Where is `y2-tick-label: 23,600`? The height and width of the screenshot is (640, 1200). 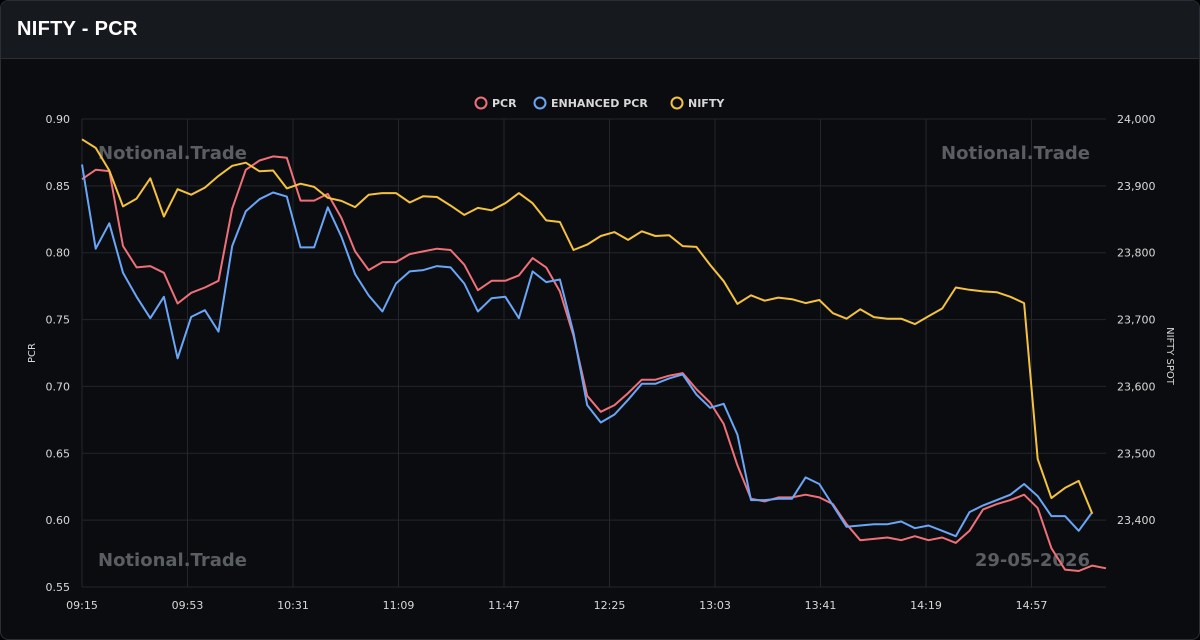
y2-tick-label: 23,600 is located at coordinates (1136, 386).